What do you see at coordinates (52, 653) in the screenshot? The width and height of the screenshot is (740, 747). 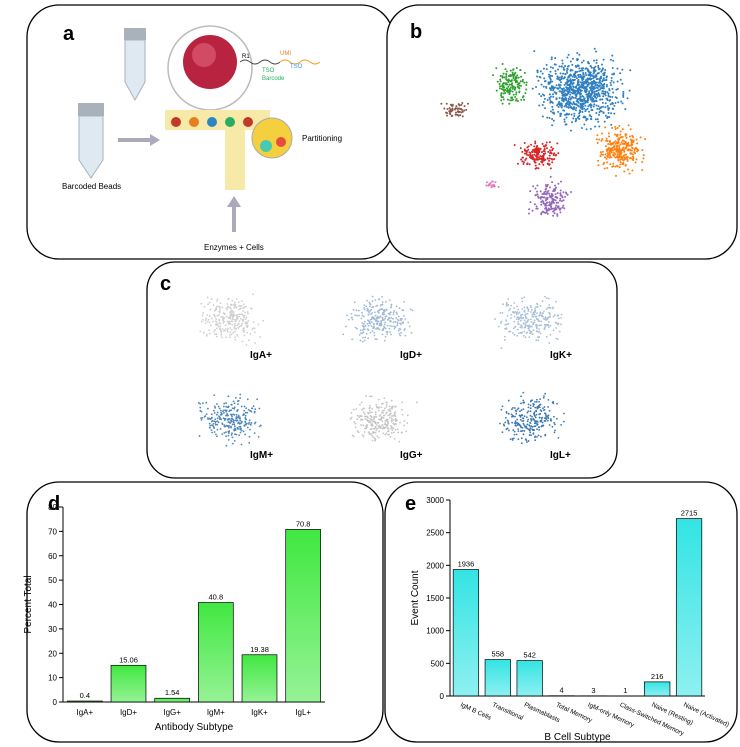 I see `y-tick-label: 20` at bounding box center [52, 653].